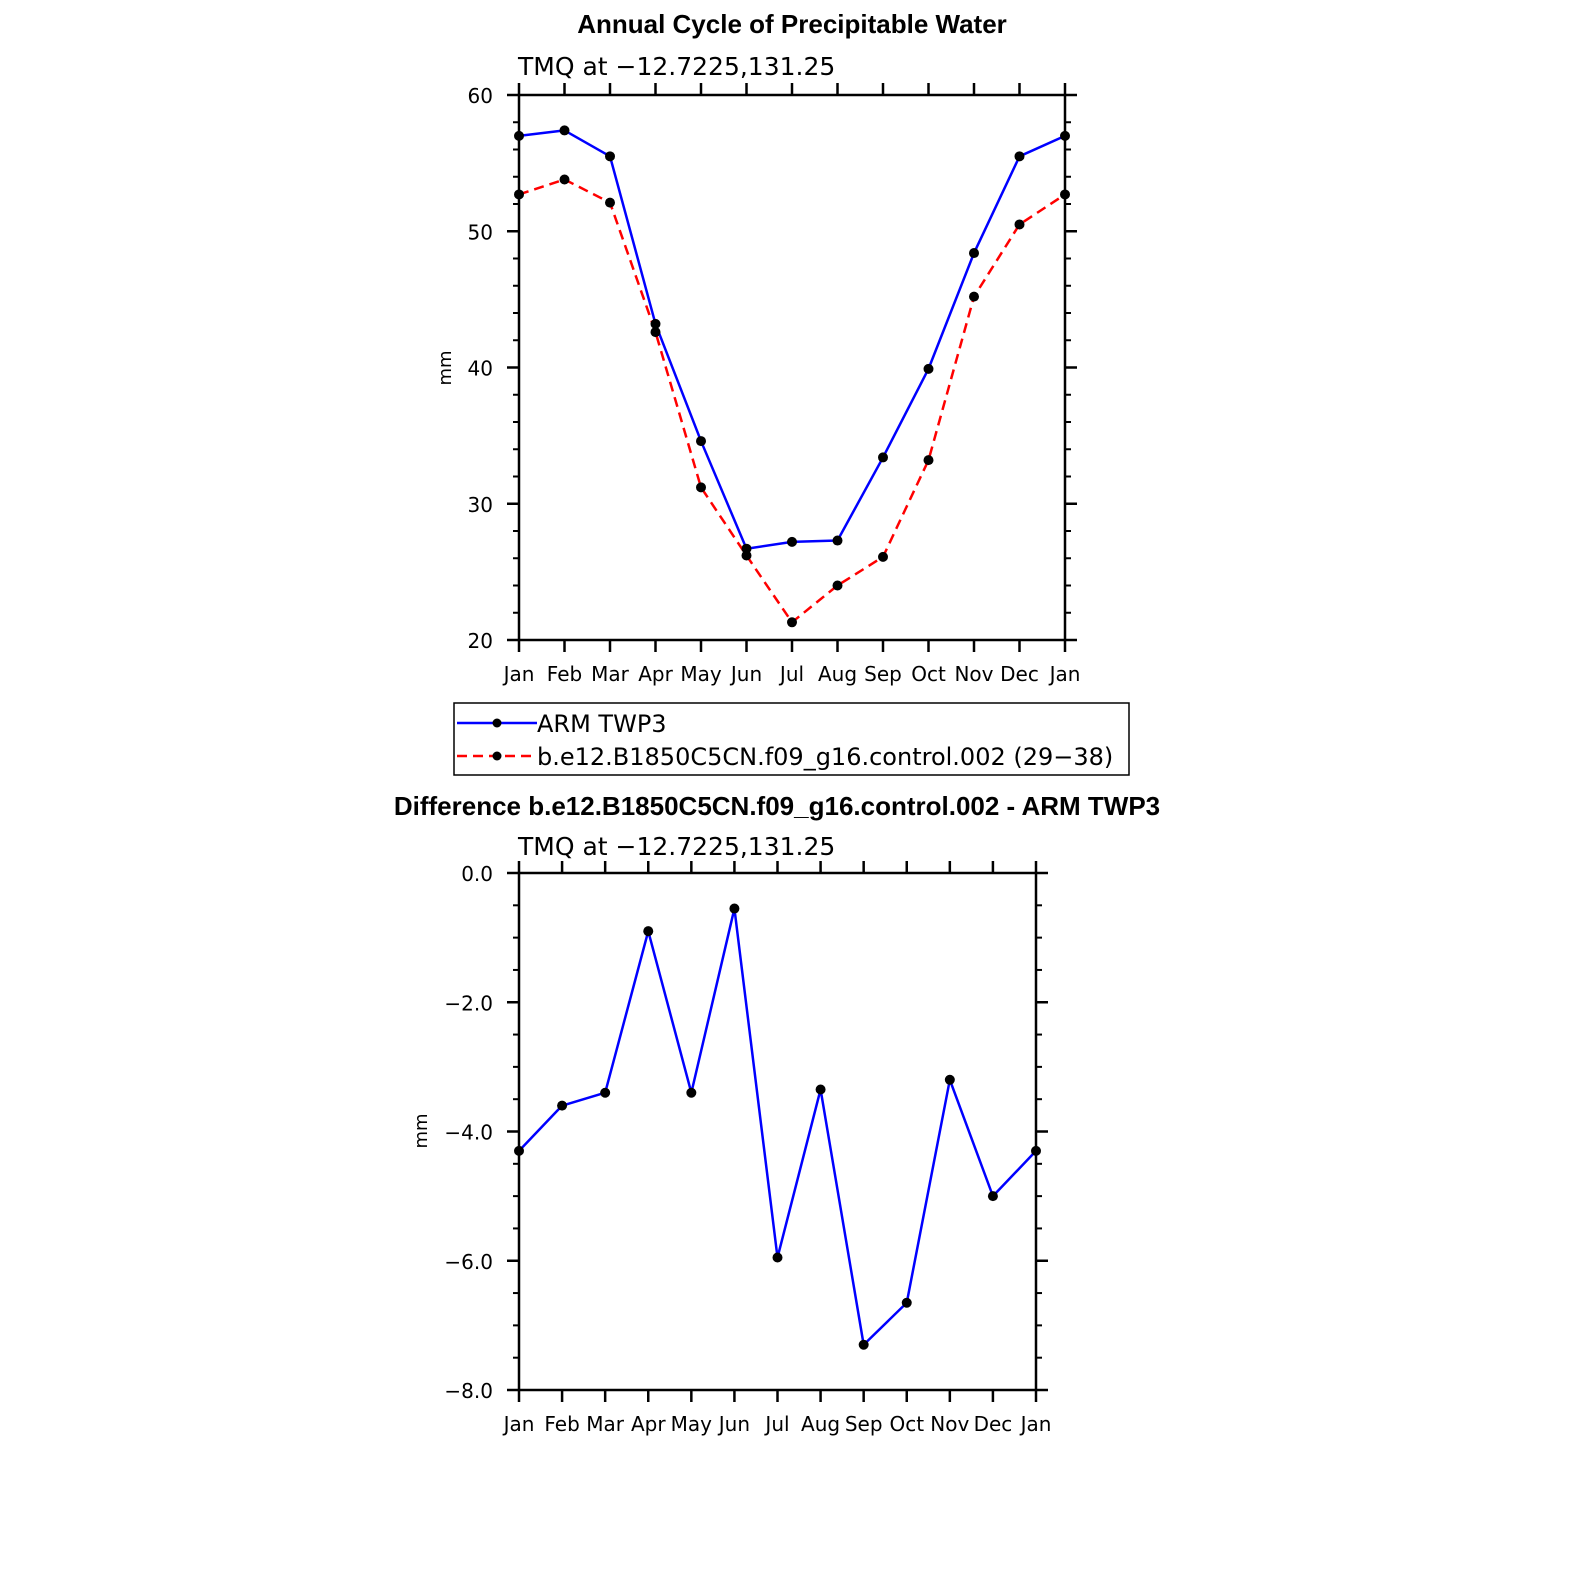 The width and height of the screenshot is (1575, 1575). Describe the element at coordinates (648, 1424) in the screenshot. I see `difference-x-tick-label: Apr` at that location.